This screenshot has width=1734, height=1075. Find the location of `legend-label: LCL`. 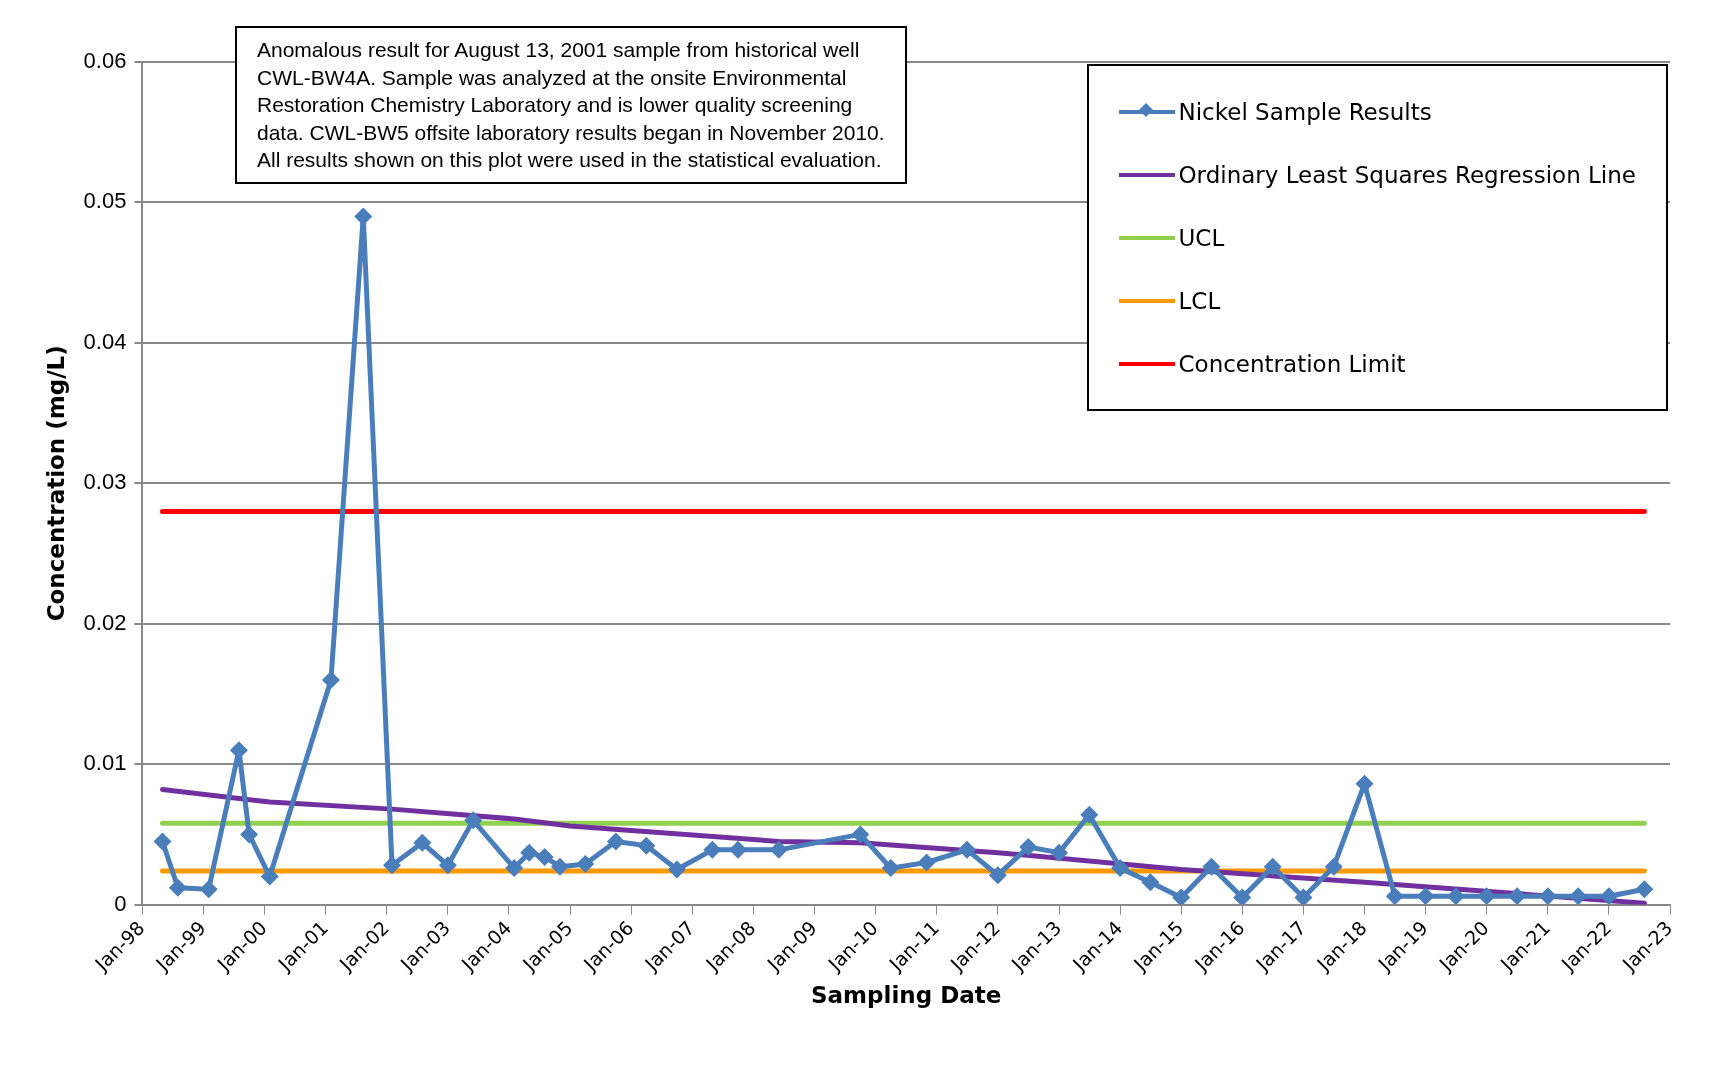

legend-label: LCL is located at coordinates (1199, 300).